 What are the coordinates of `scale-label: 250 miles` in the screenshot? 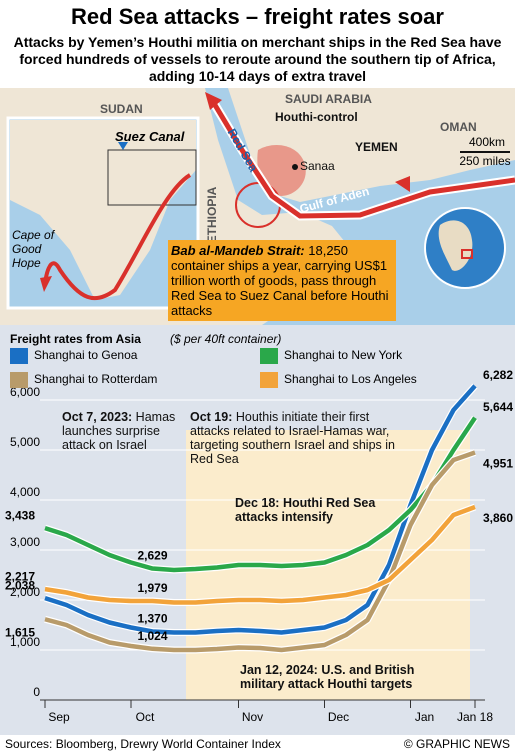 It's located at (484, 161).